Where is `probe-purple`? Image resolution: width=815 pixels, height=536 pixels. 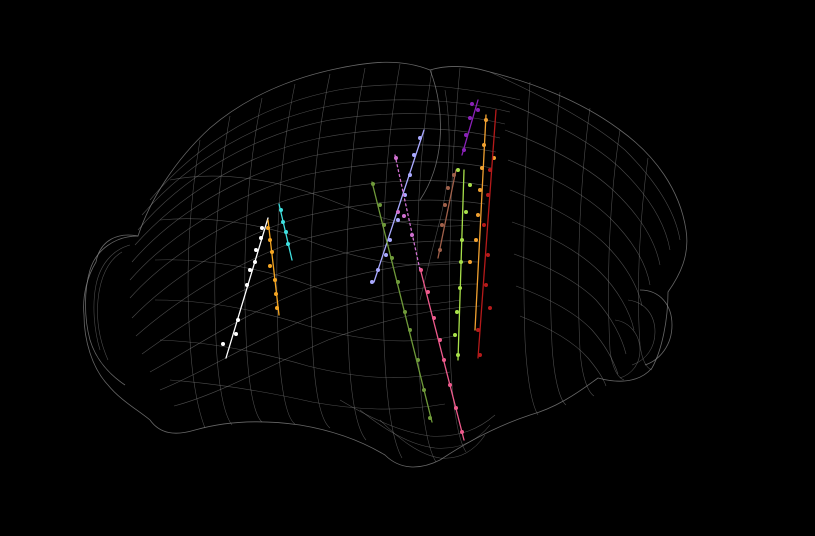 probe-purple is located at coordinates (470, 127).